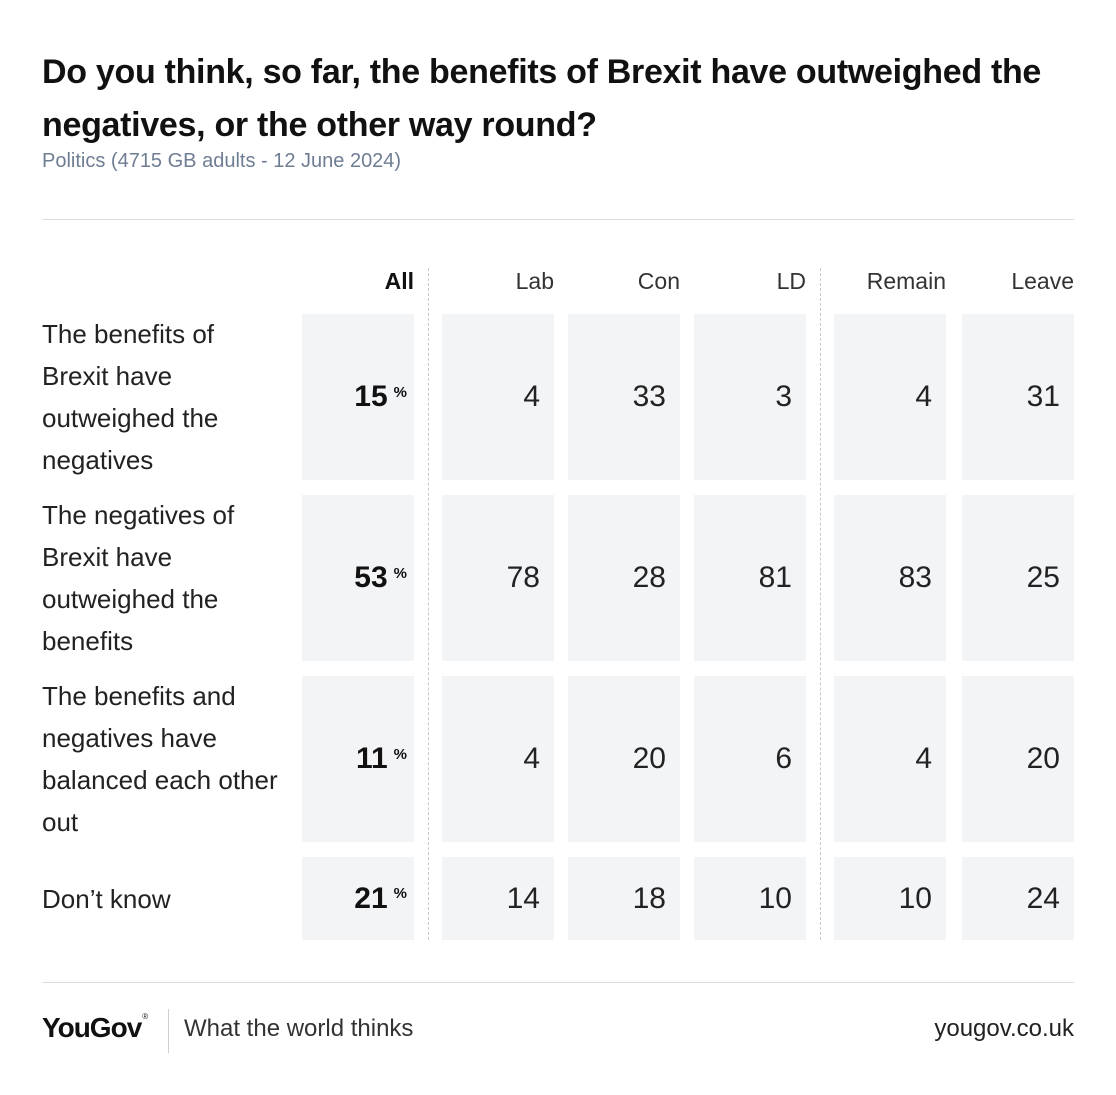  Describe the element at coordinates (649, 396) in the screenshot. I see `cell-value: 33` at that location.